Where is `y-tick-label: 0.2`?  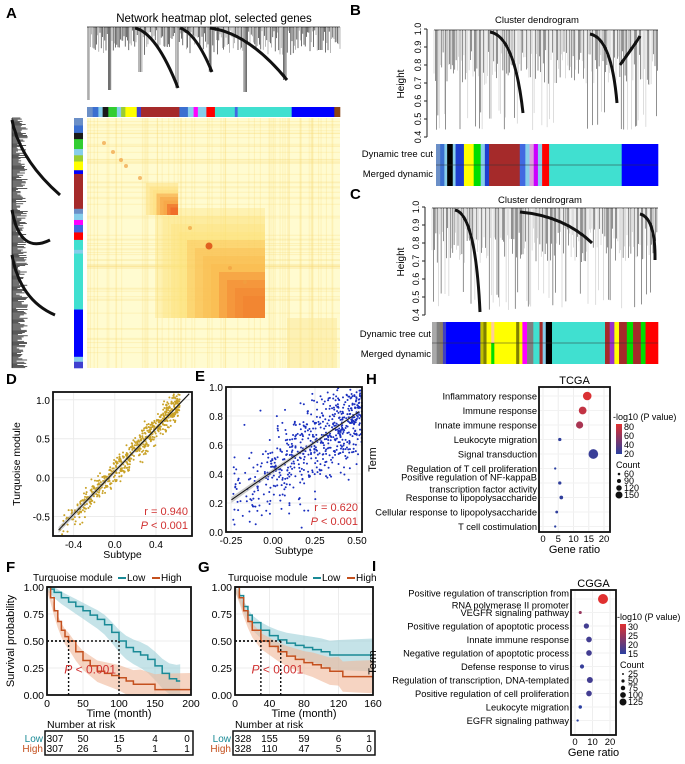
y-tick-label: 0.2 is located at coordinates (216, 504).